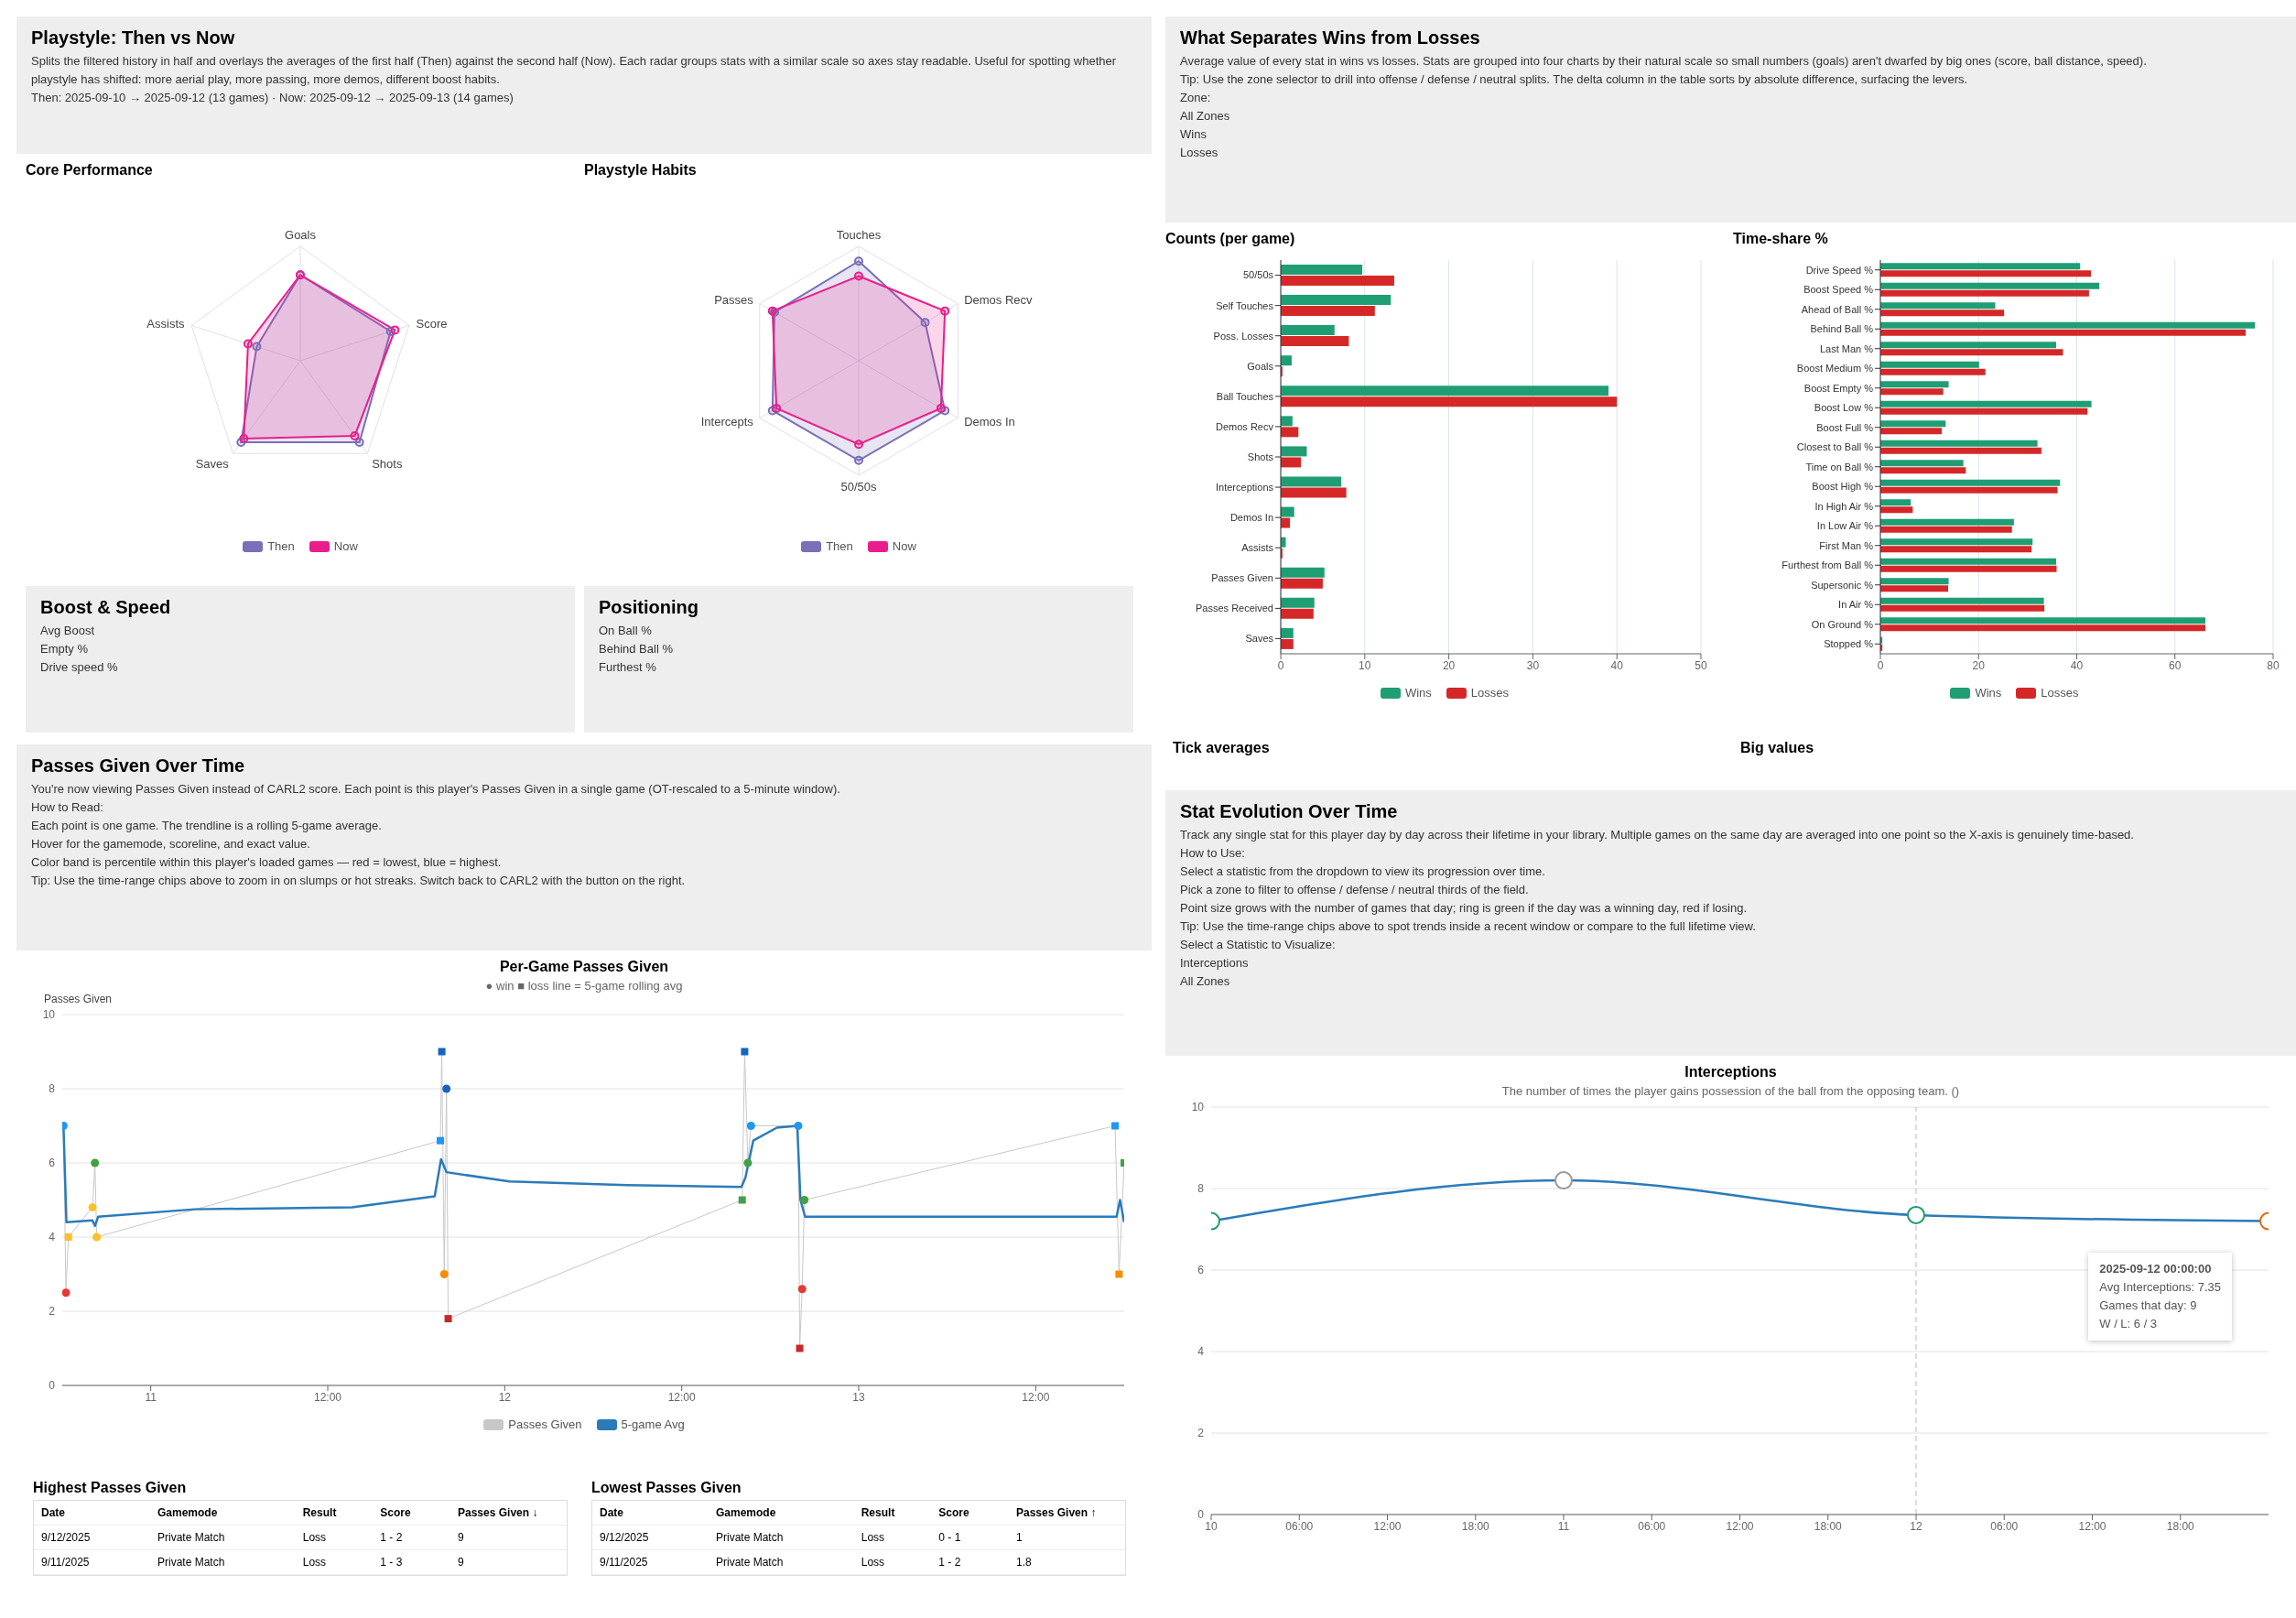 The width and height of the screenshot is (2296, 1618). Describe the element at coordinates (166, 323) in the screenshot. I see `spoke-label: Assists` at that location.